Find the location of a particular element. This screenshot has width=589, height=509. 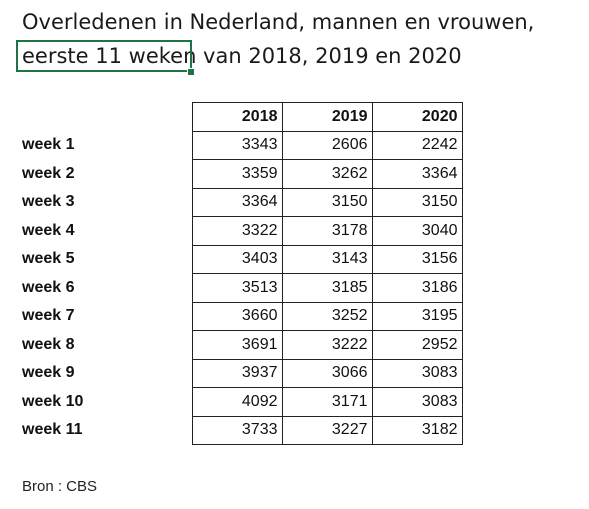

value-cell-2019: 3066 is located at coordinates (327, 373).